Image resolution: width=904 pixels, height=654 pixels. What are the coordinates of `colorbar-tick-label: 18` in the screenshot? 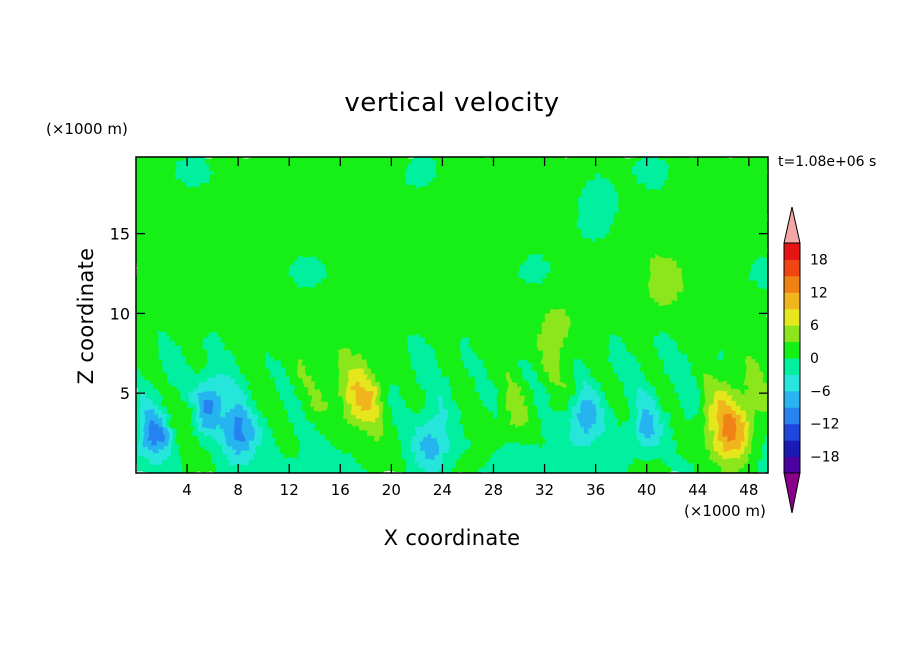 It's located at (819, 260).